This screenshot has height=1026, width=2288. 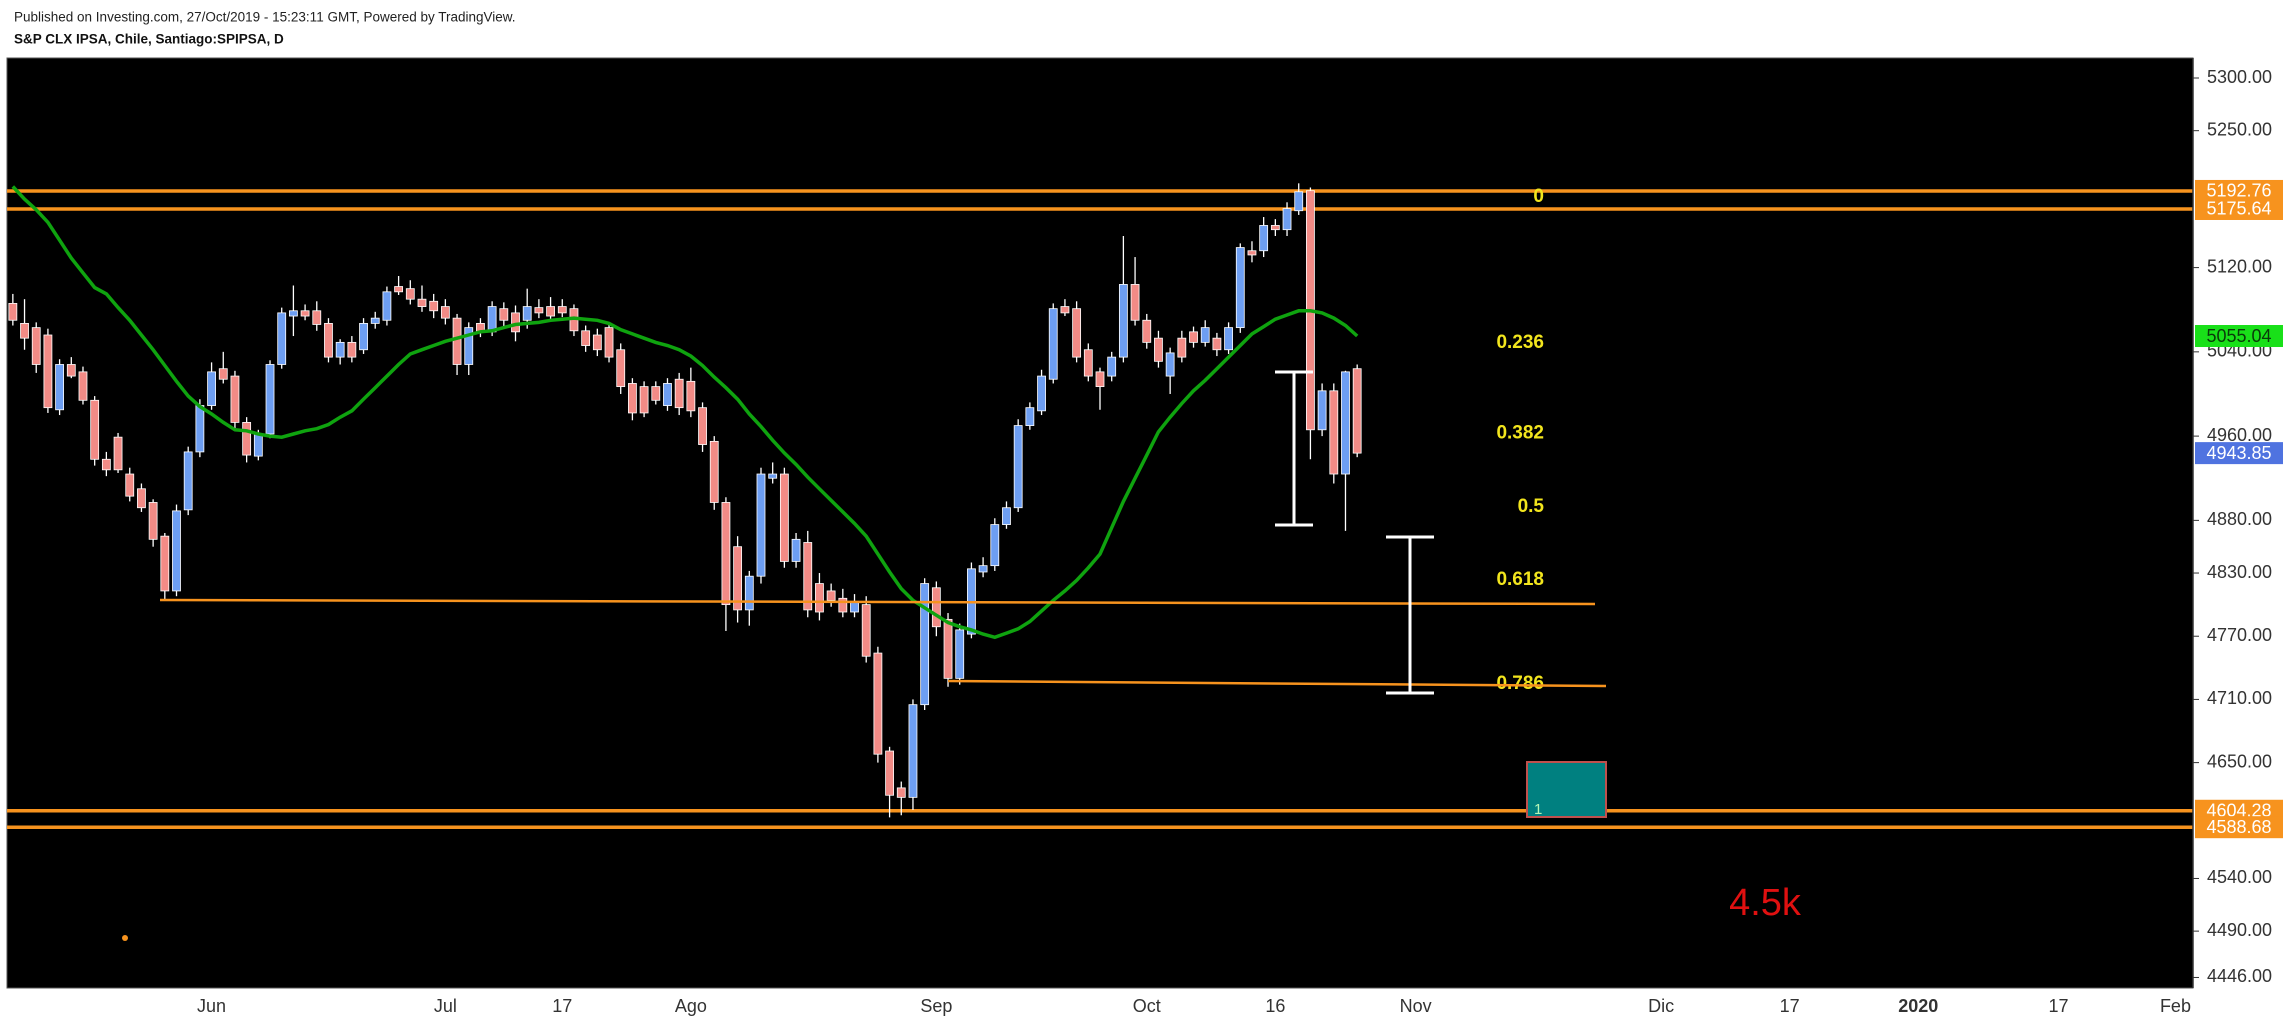 I want to click on y-tick-label: 4490.00, so click(x=2239, y=930).